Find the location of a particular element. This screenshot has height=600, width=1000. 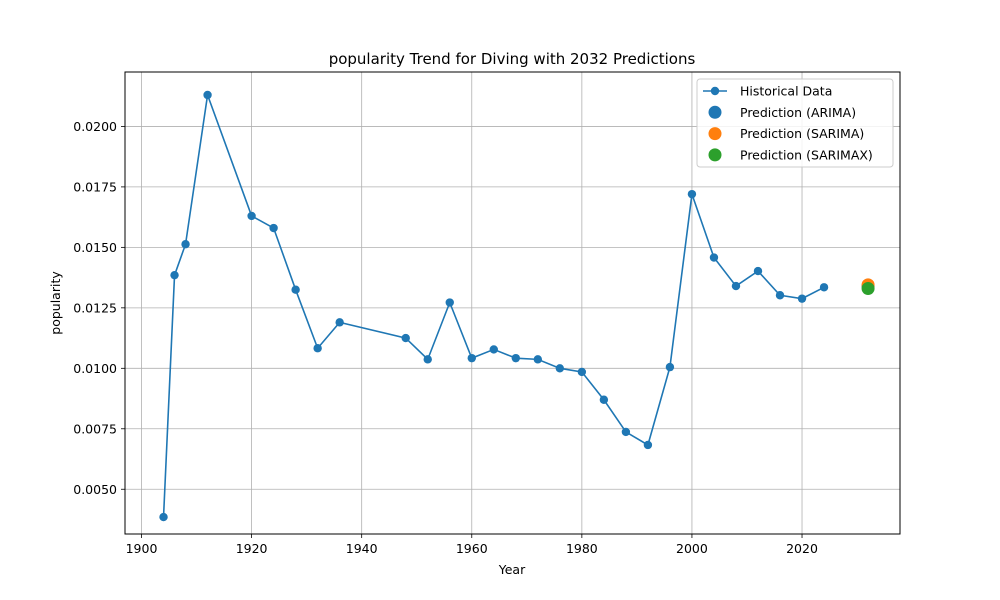

legend-label: Prediction (SARIMA) is located at coordinates (802, 133).